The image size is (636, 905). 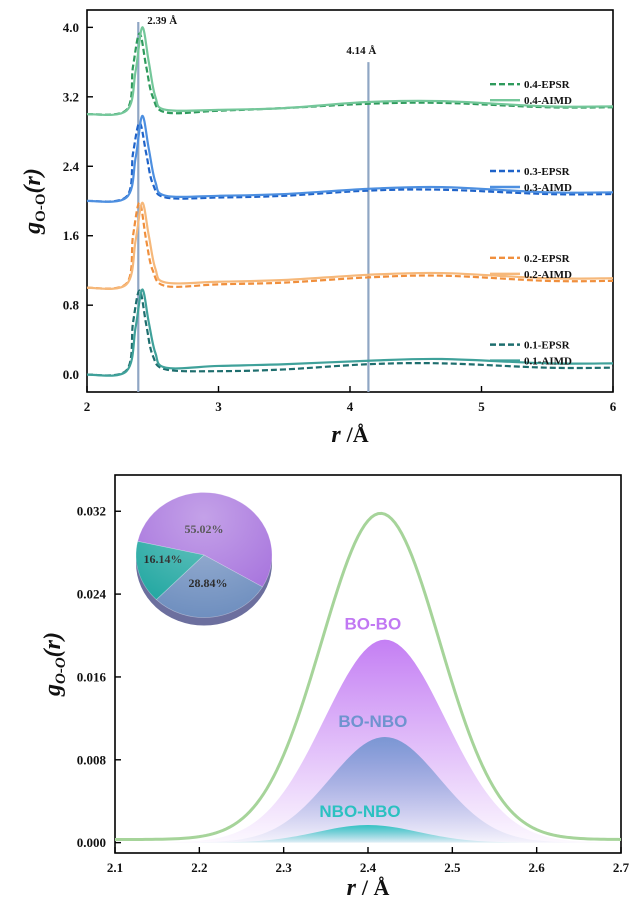 I want to click on area-label-bo-bo: BO-BO, so click(x=373, y=624).